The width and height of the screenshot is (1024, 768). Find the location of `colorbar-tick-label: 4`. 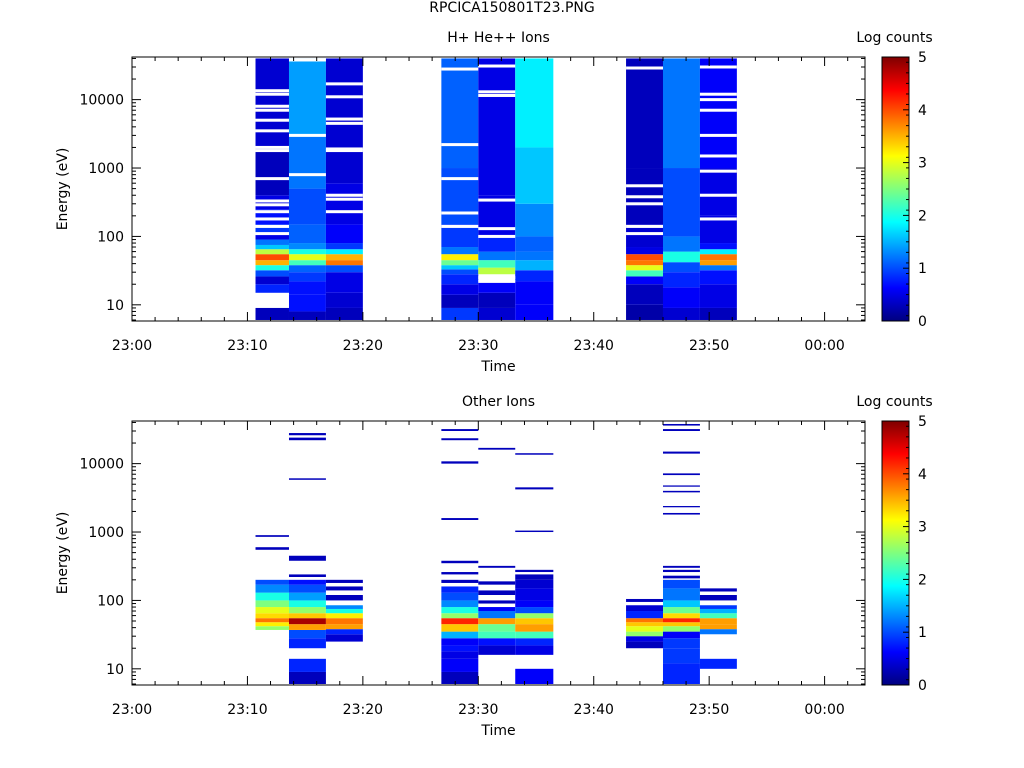

colorbar-tick-label: 4 is located at coordinates (922, 111).